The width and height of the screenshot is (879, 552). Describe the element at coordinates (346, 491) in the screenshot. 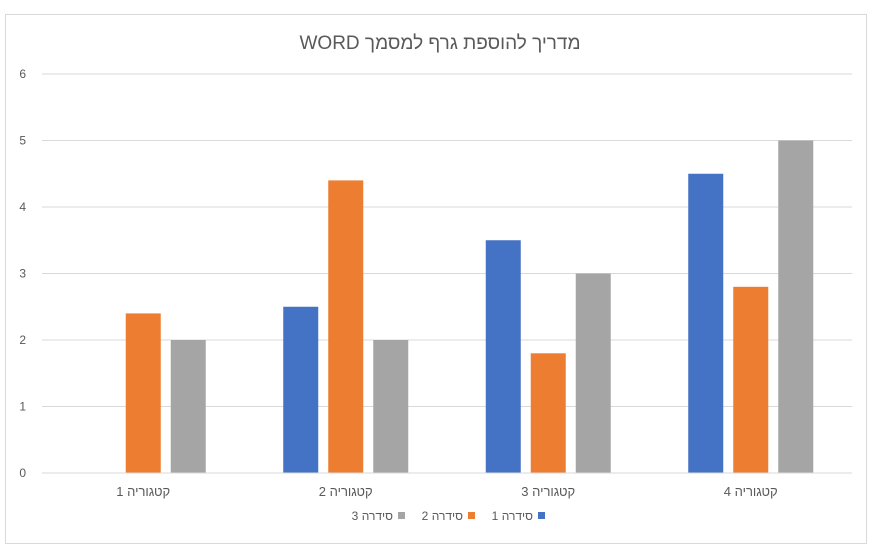

I see `x-category-label: קטגוריה 2` at that location.